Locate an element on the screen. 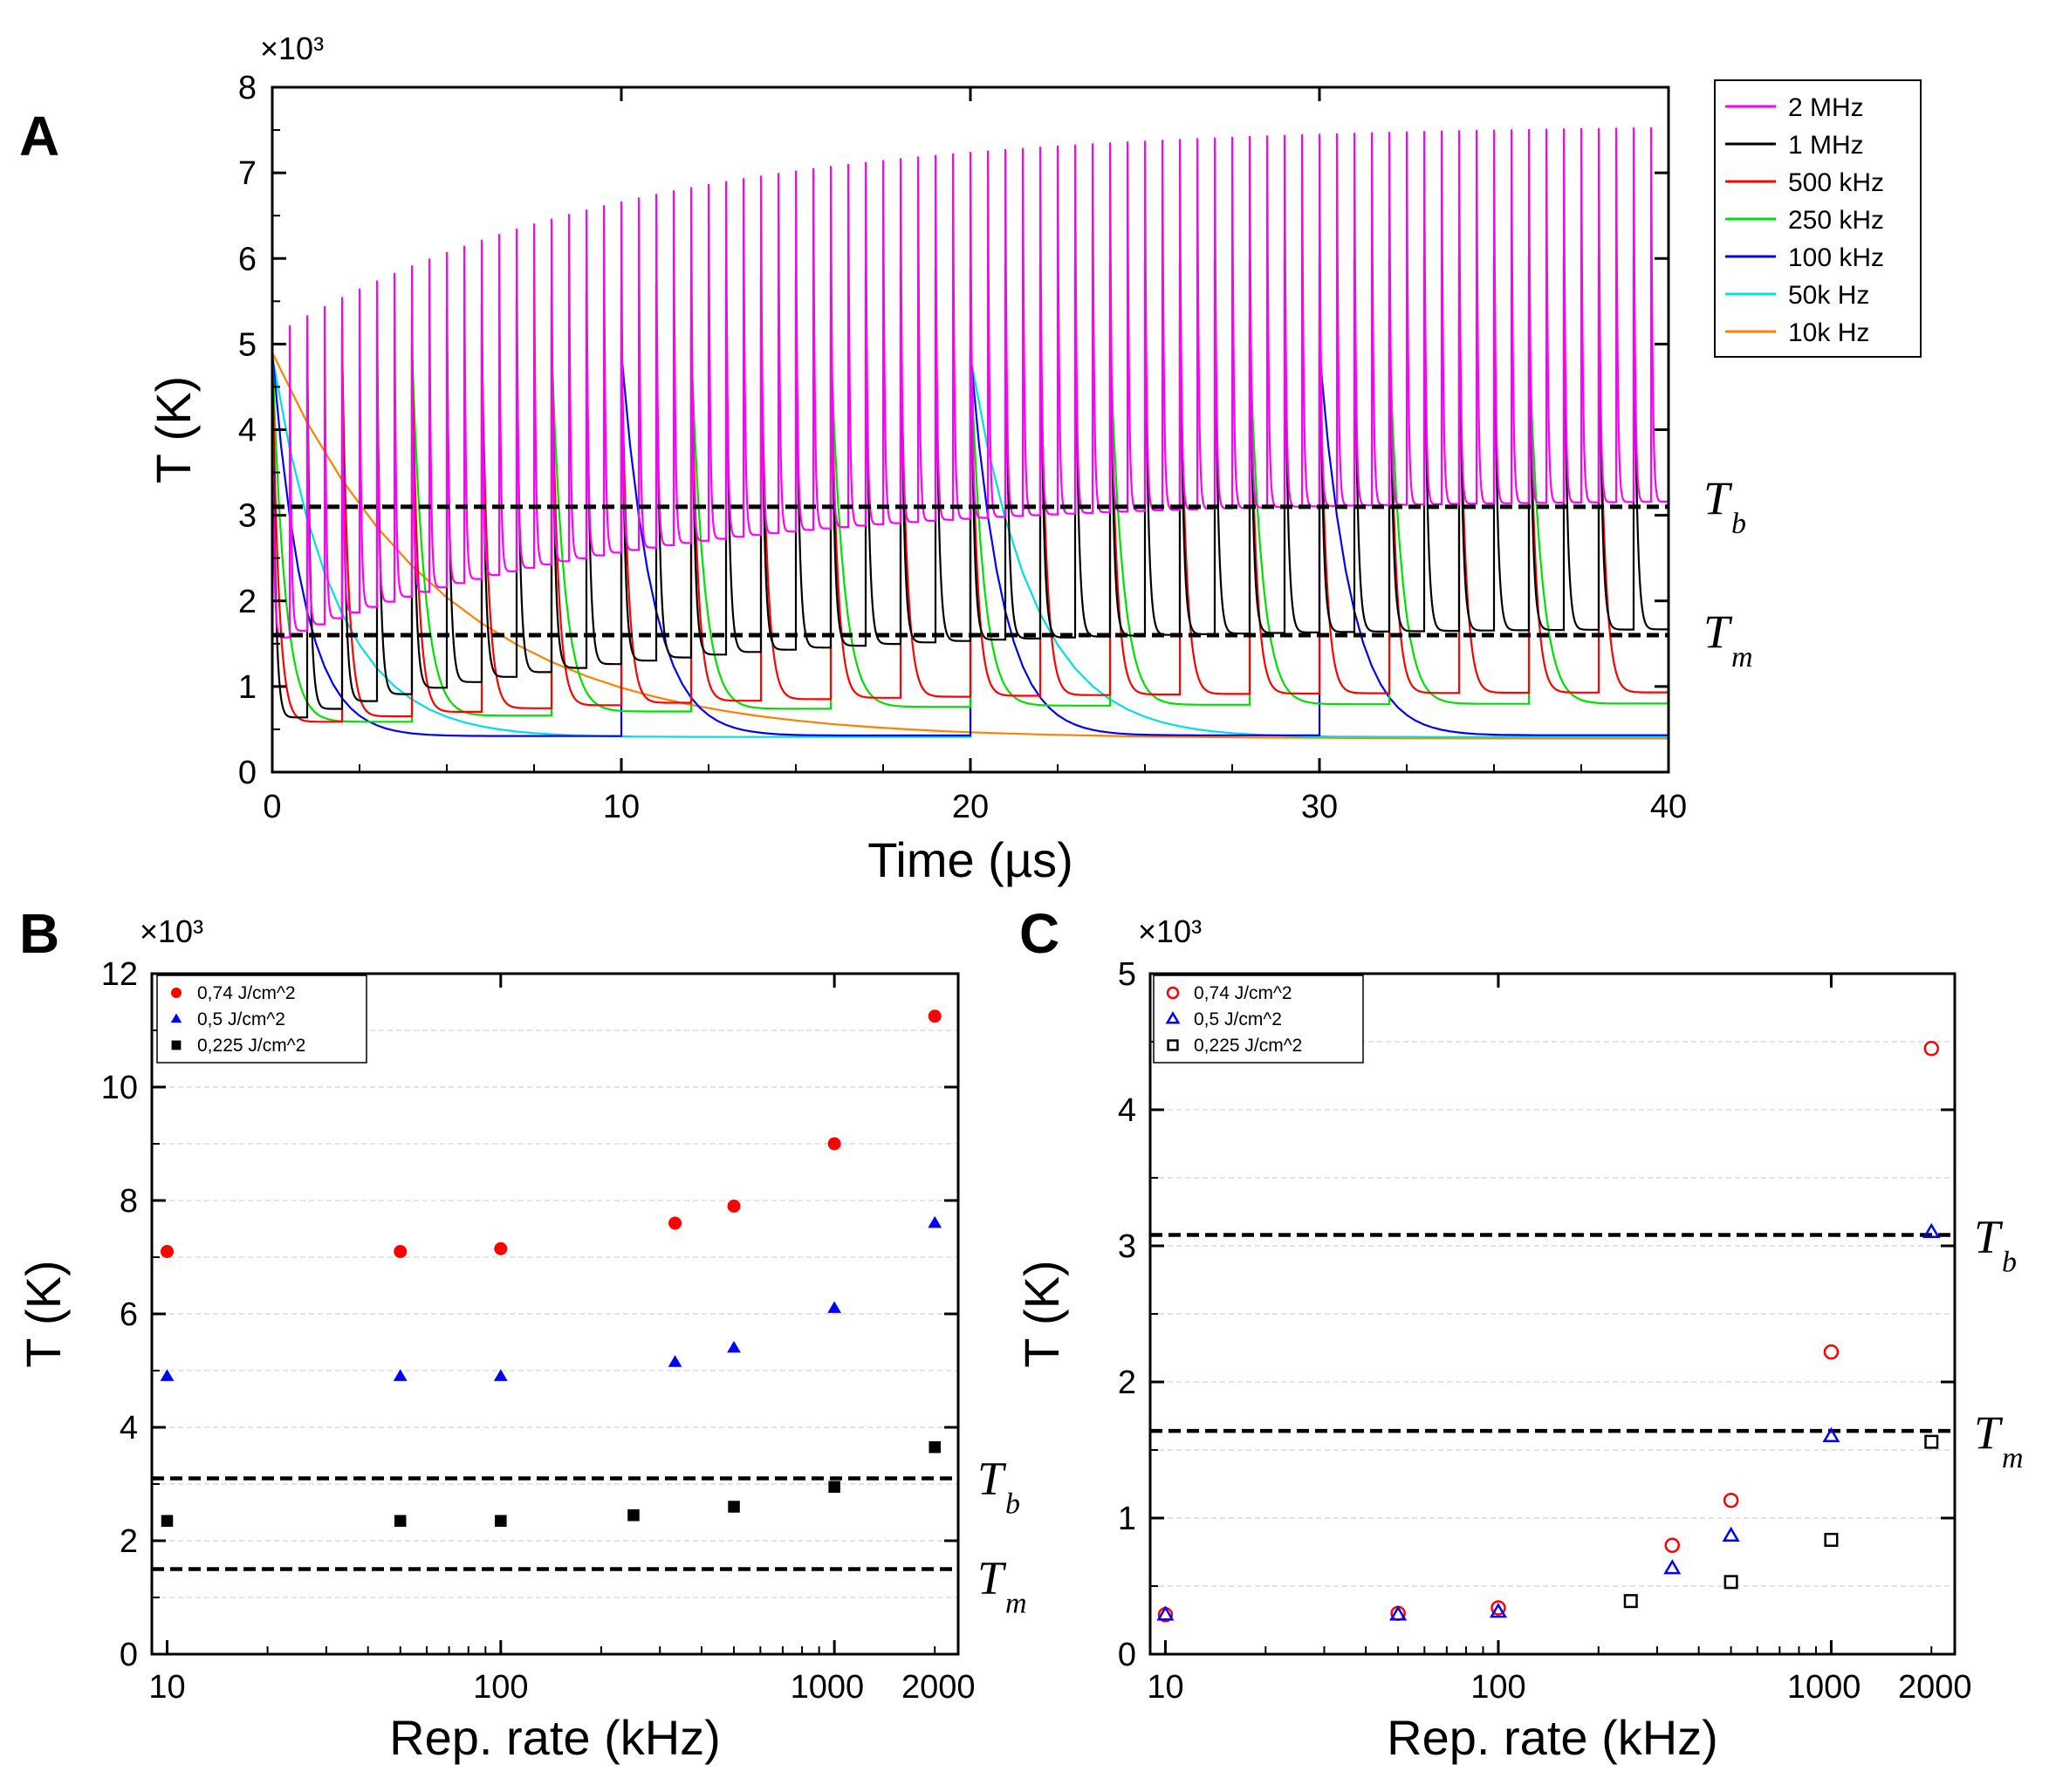 This screenshot has width=2049, height=1792. legend-label: 2 MHz is located at coordinates (1826, 108).